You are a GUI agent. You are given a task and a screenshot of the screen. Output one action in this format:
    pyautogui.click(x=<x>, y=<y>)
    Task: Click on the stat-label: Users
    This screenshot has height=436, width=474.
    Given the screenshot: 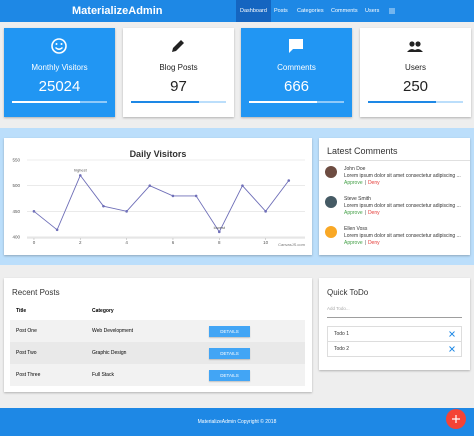 What is the action you would take?
    pyautogui.click(x=415, y=67)
    